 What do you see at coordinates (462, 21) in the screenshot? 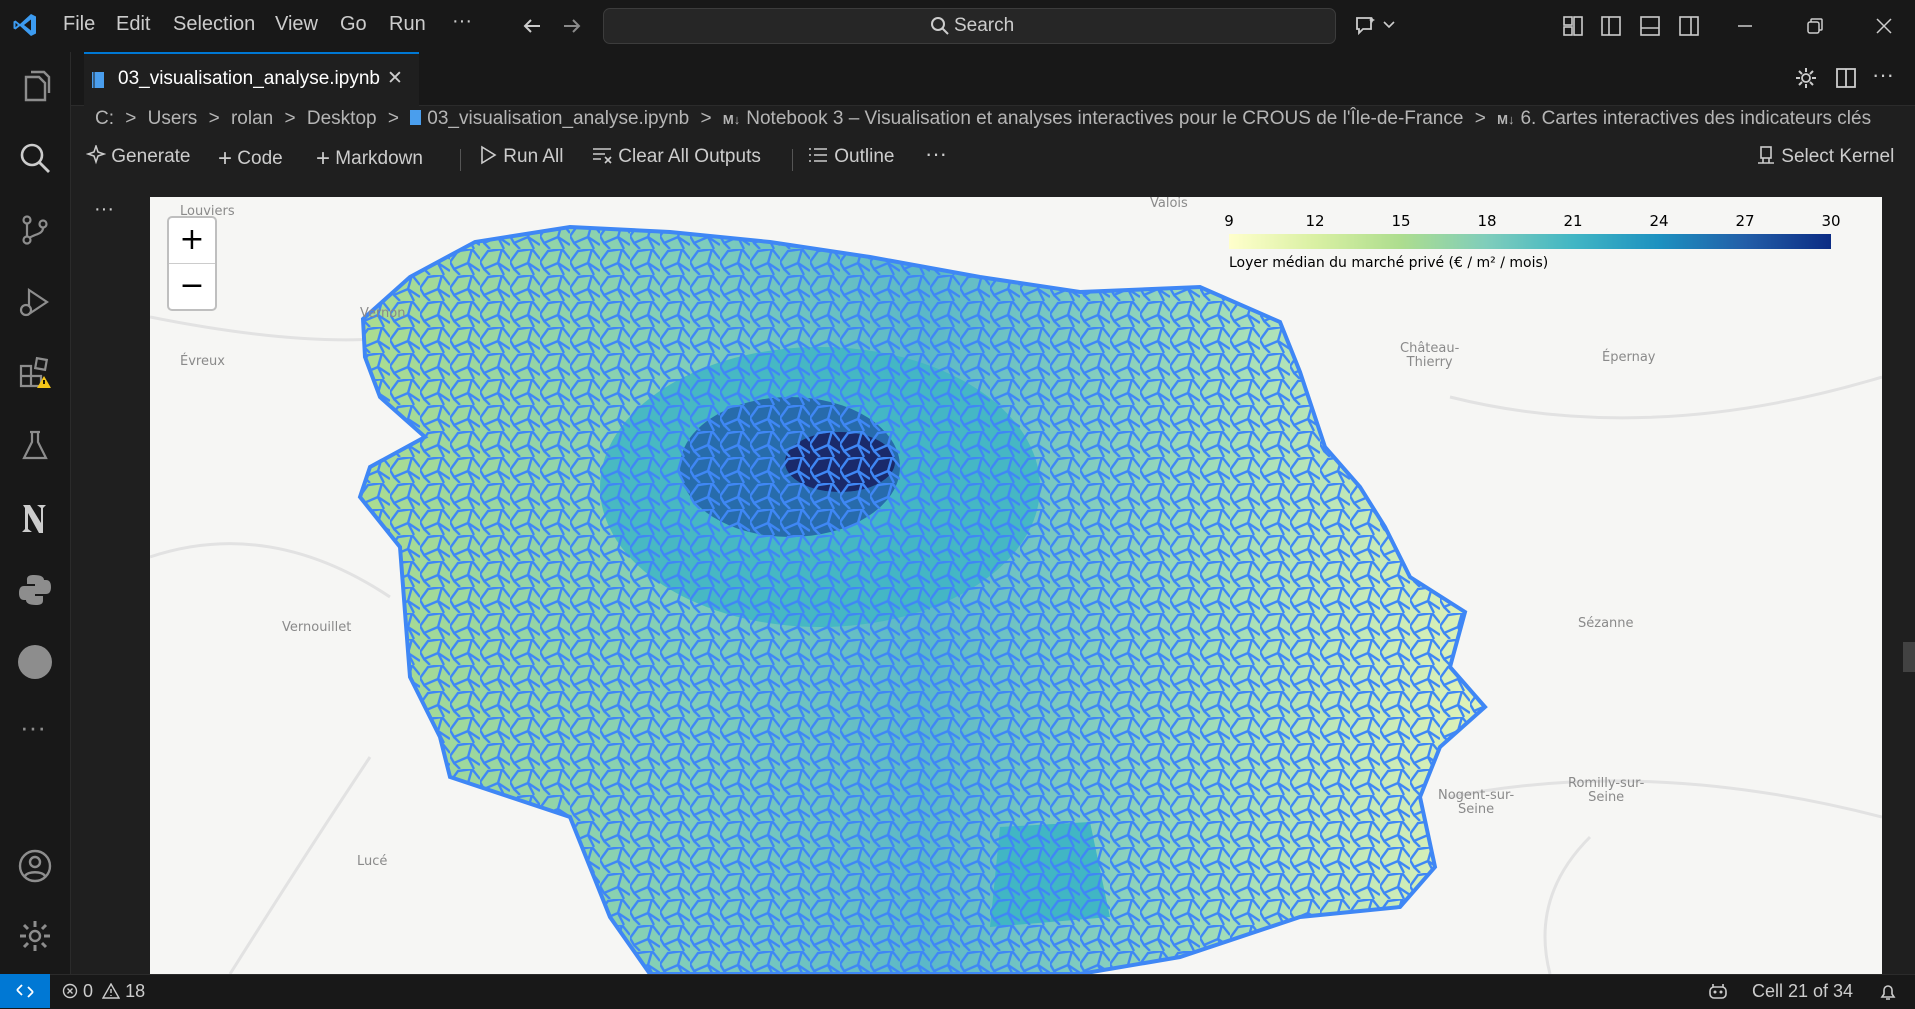
I see `menu-more: ···` at bounding box center [462, 21].